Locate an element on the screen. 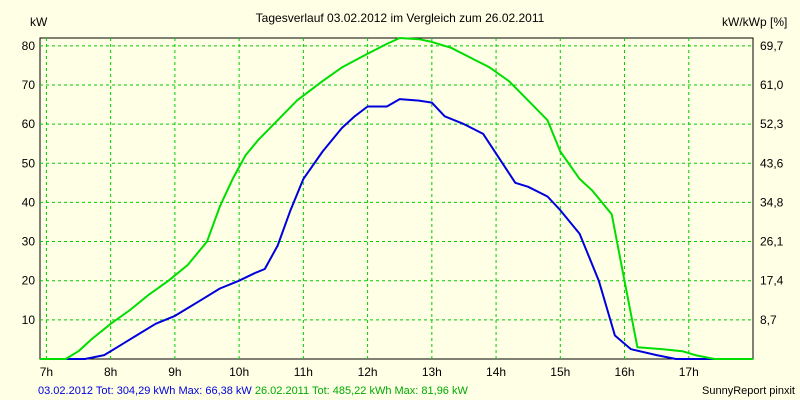 This screenshot has height=400, width=800. y-tick-label-right: 52,3 is located at coordinates (772, 124).